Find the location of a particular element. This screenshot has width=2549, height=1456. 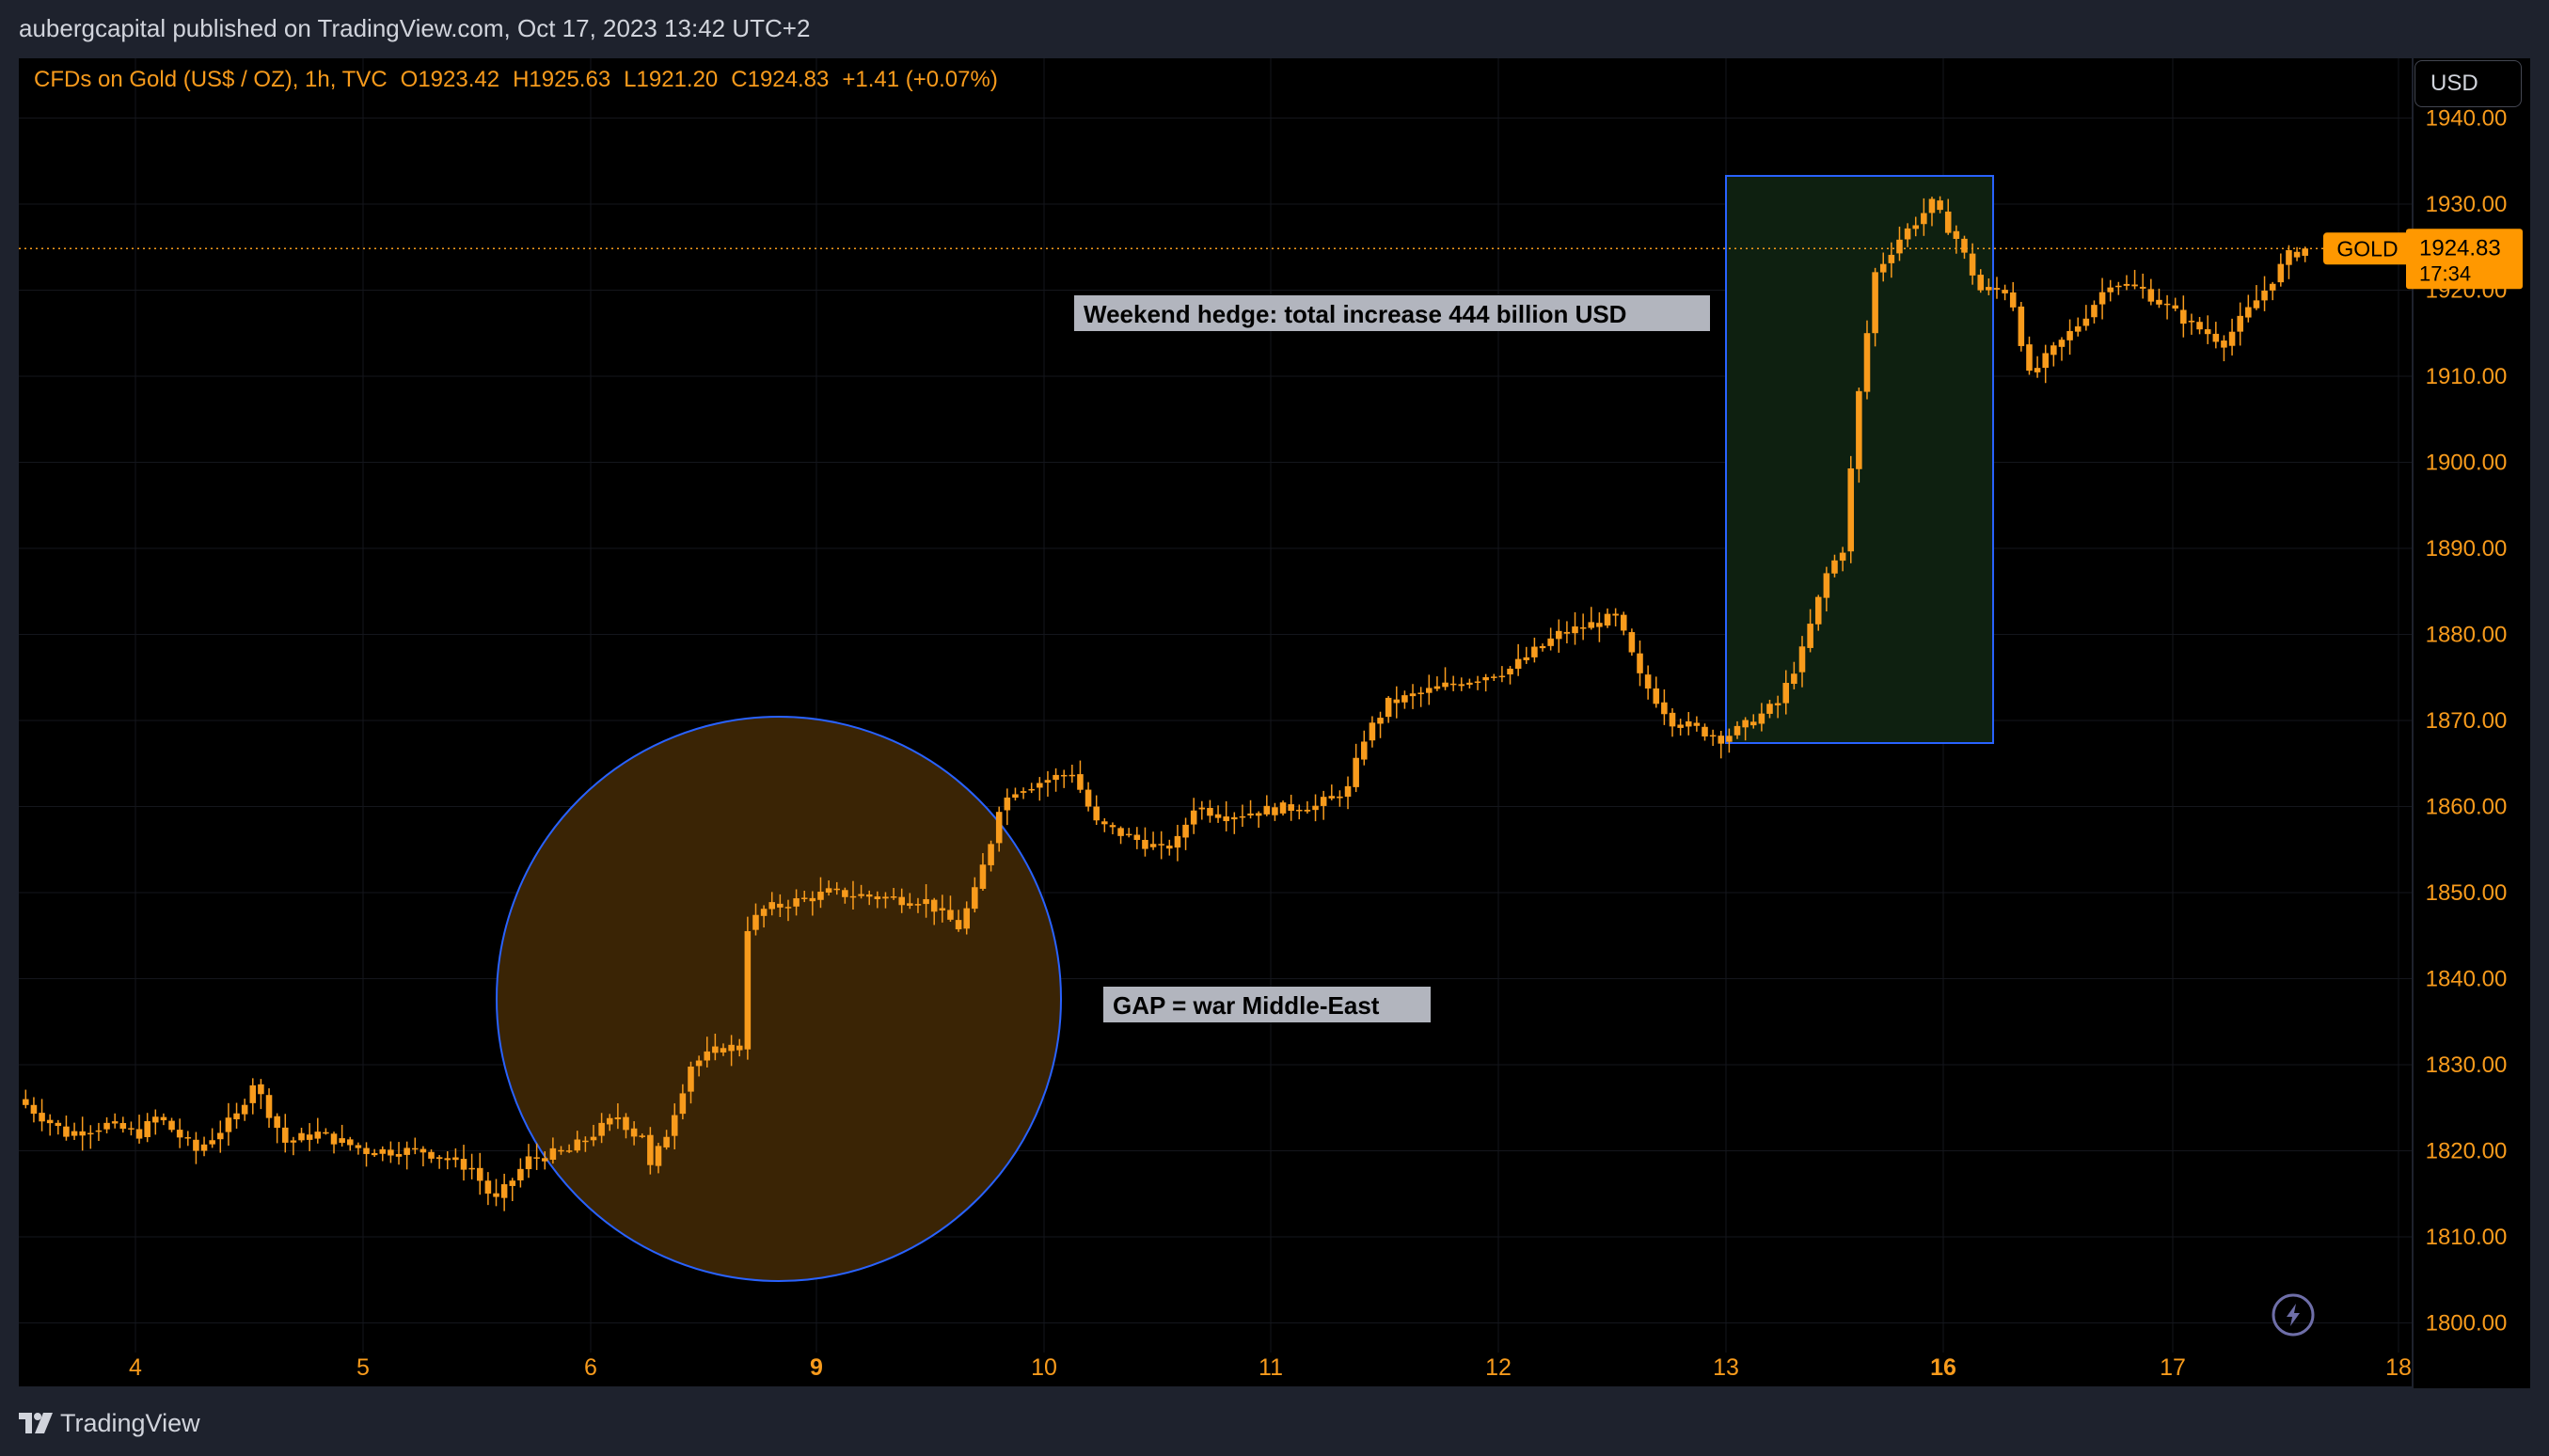

price-tick-label: 1820.00 is located at coordinates (2467, 1151).